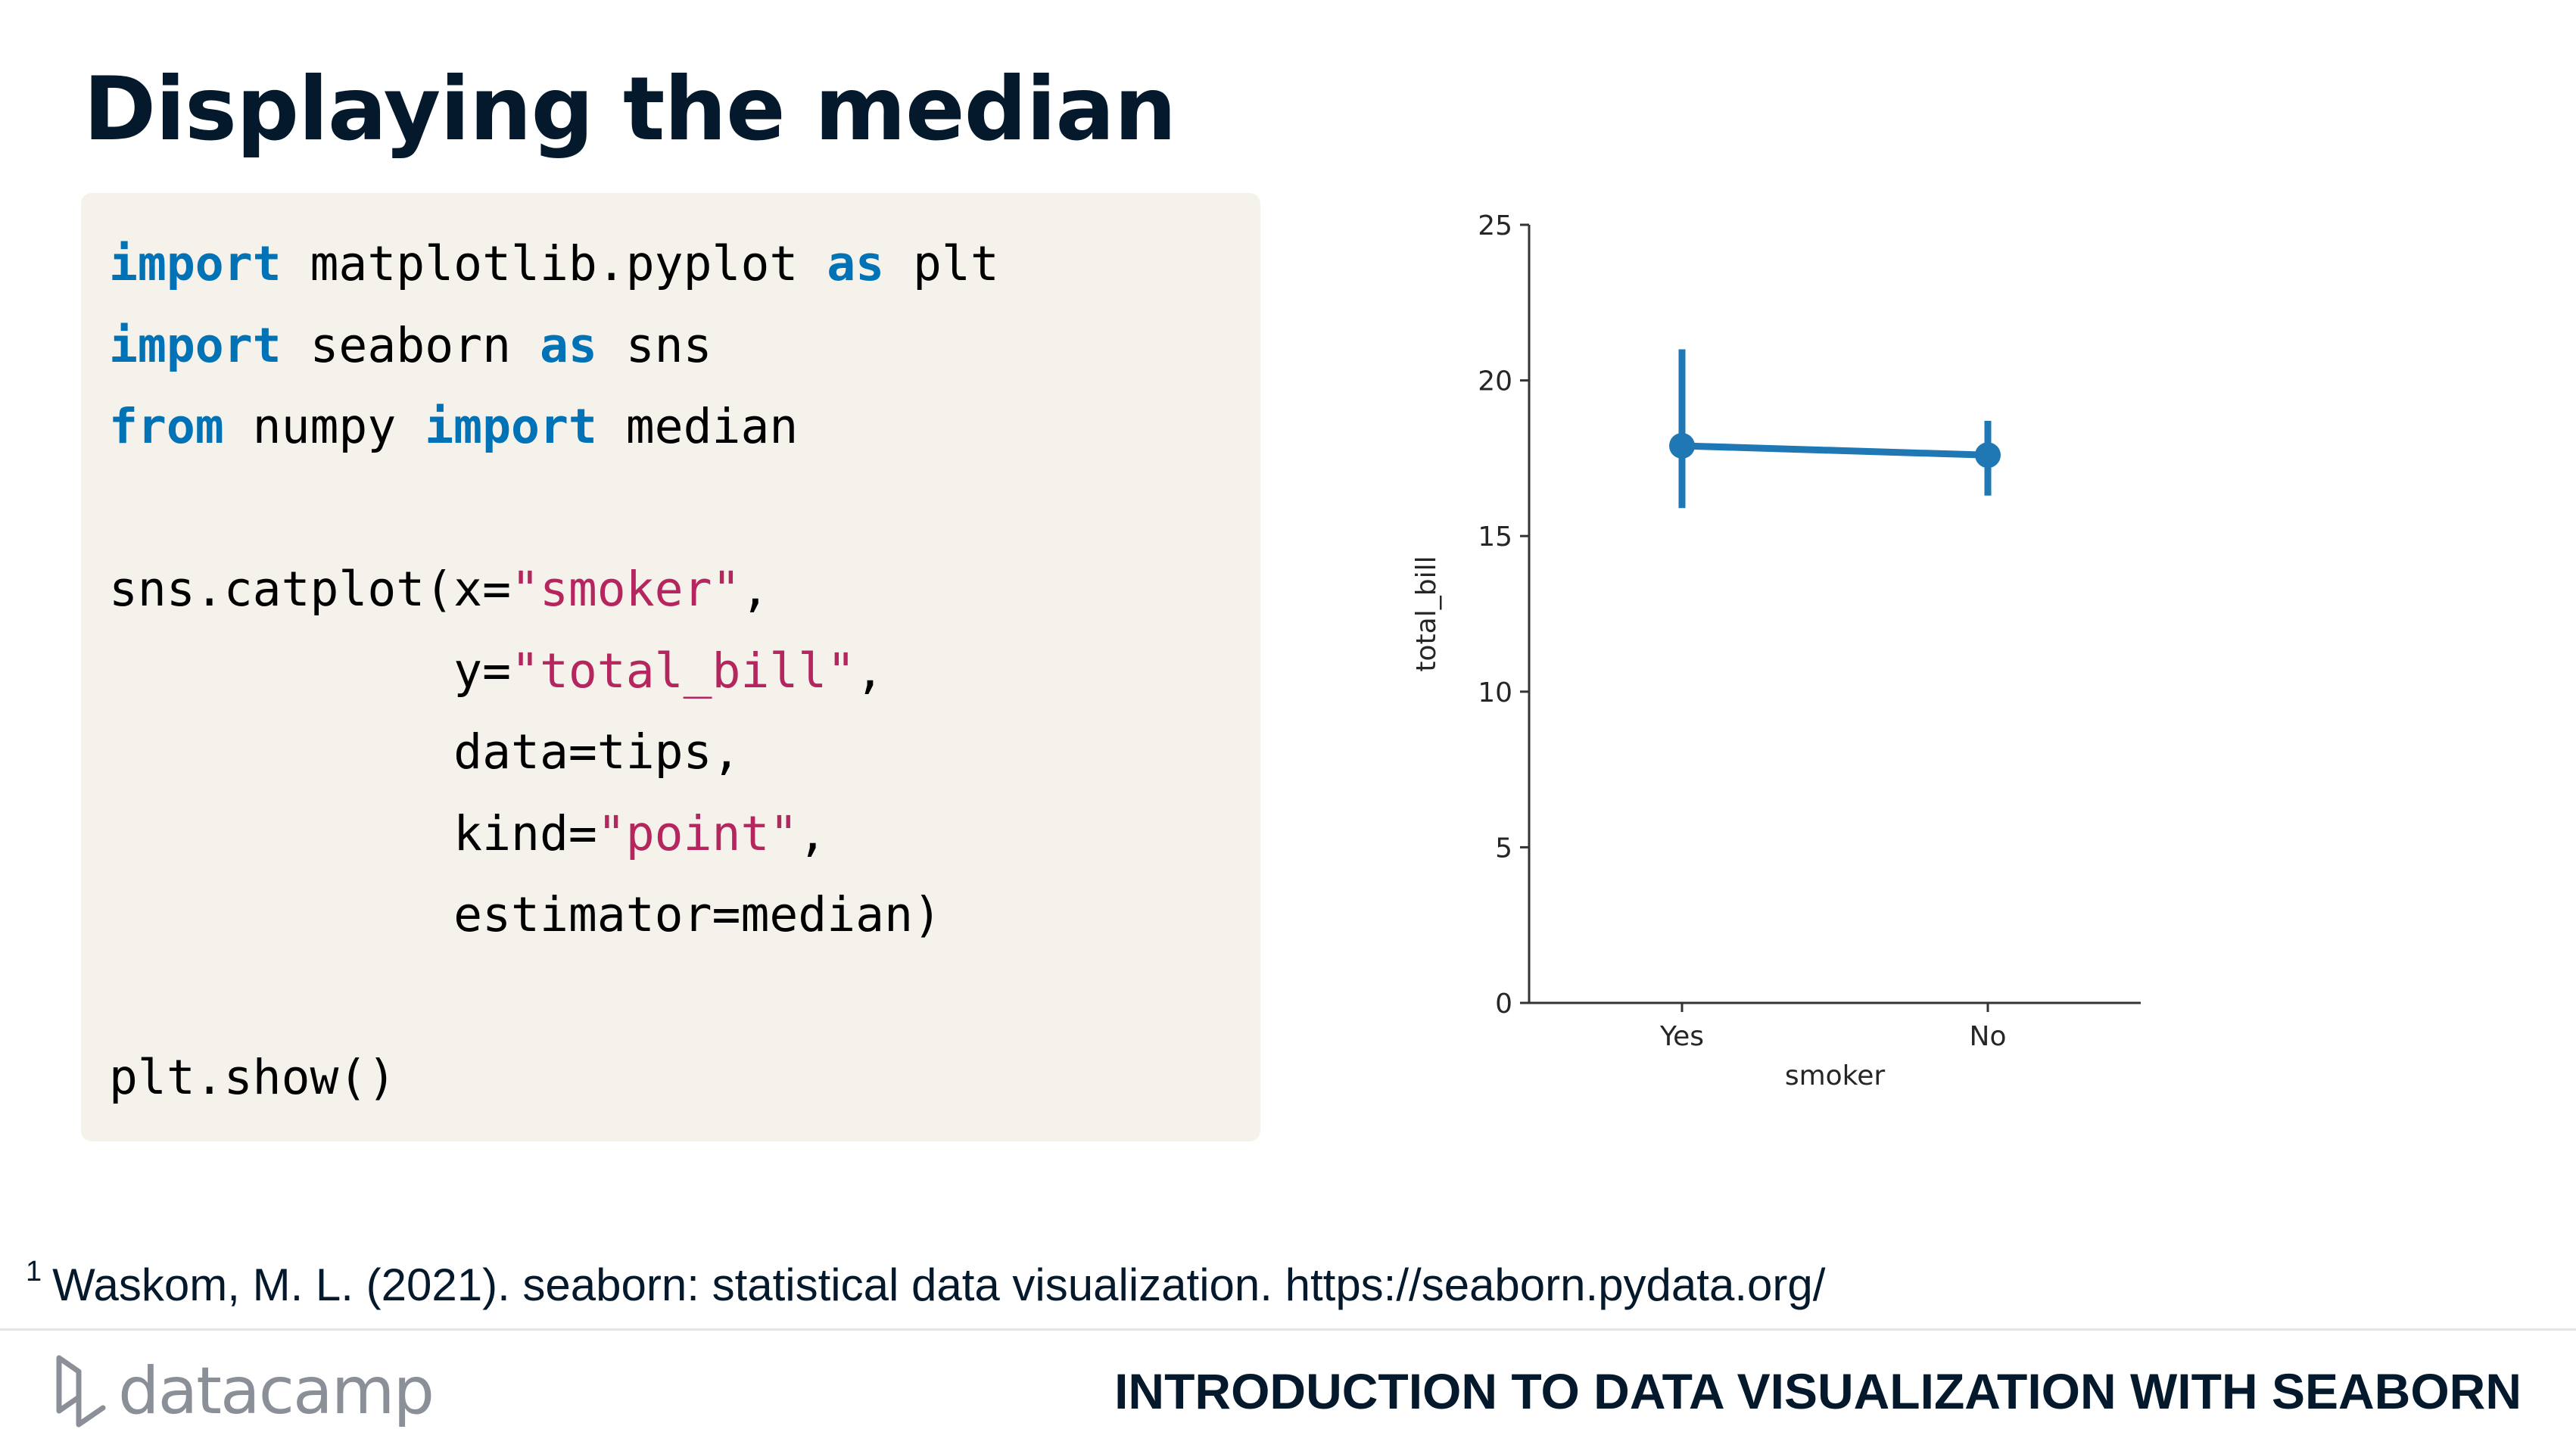 The image size is (2576, 1451). Describe the element at coordinates (1495, 381) in the screenshot. I see `y-tick-label: 20` at that location.